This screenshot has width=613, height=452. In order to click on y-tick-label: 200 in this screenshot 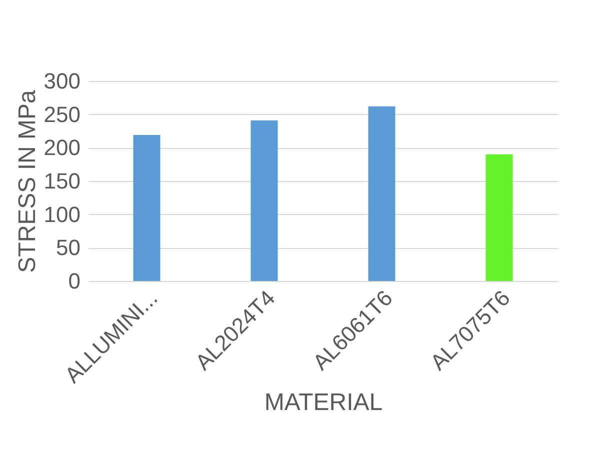, I will do `click(62, 147)`.